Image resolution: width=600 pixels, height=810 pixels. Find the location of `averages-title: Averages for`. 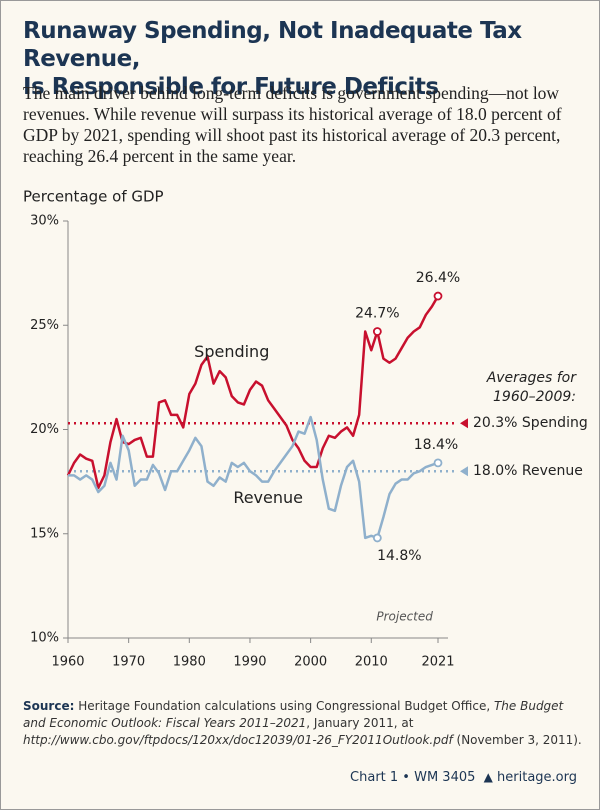

averages-title: Averages for is located at coordinates (532, 378).